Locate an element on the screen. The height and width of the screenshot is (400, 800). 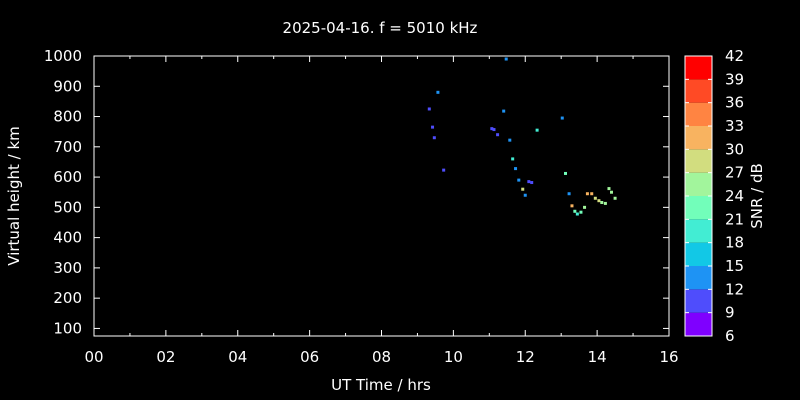
x-tick-label: 12 is located at coordinates (525, 357).